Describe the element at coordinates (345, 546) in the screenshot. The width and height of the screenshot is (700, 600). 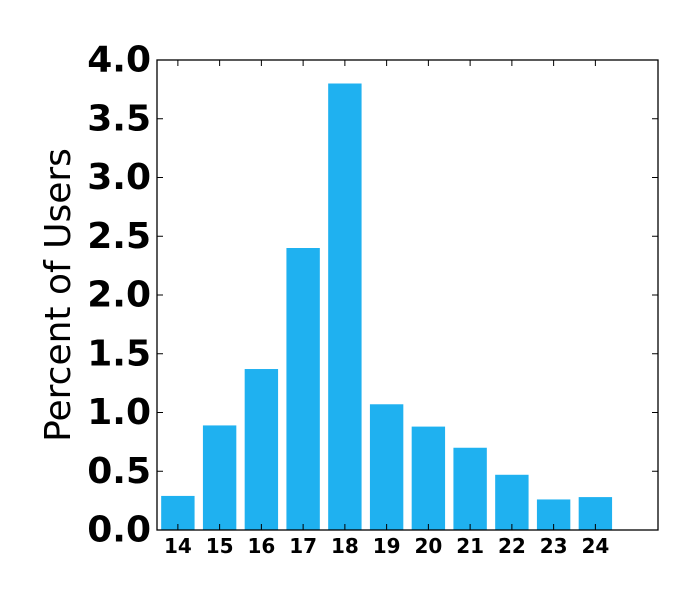
I see `x-tick-label: 18` at that location.